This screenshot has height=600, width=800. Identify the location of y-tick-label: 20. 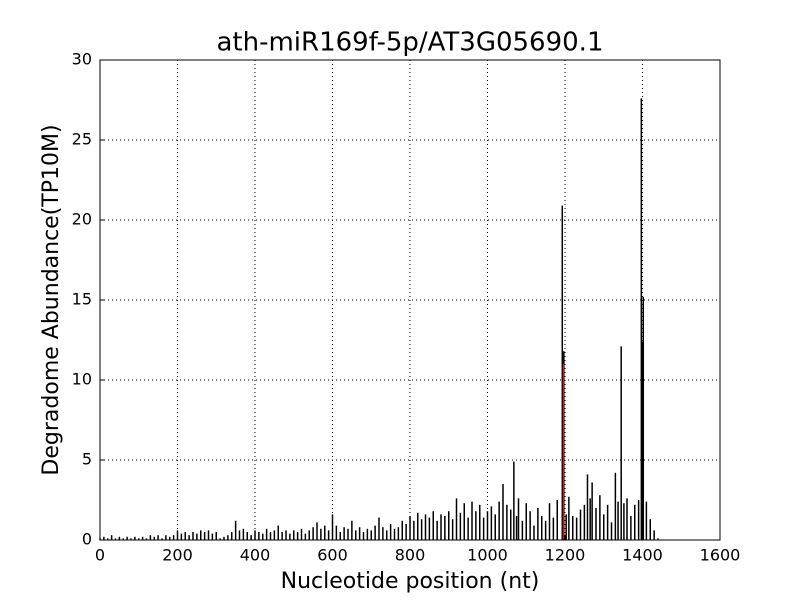
(82, 219).